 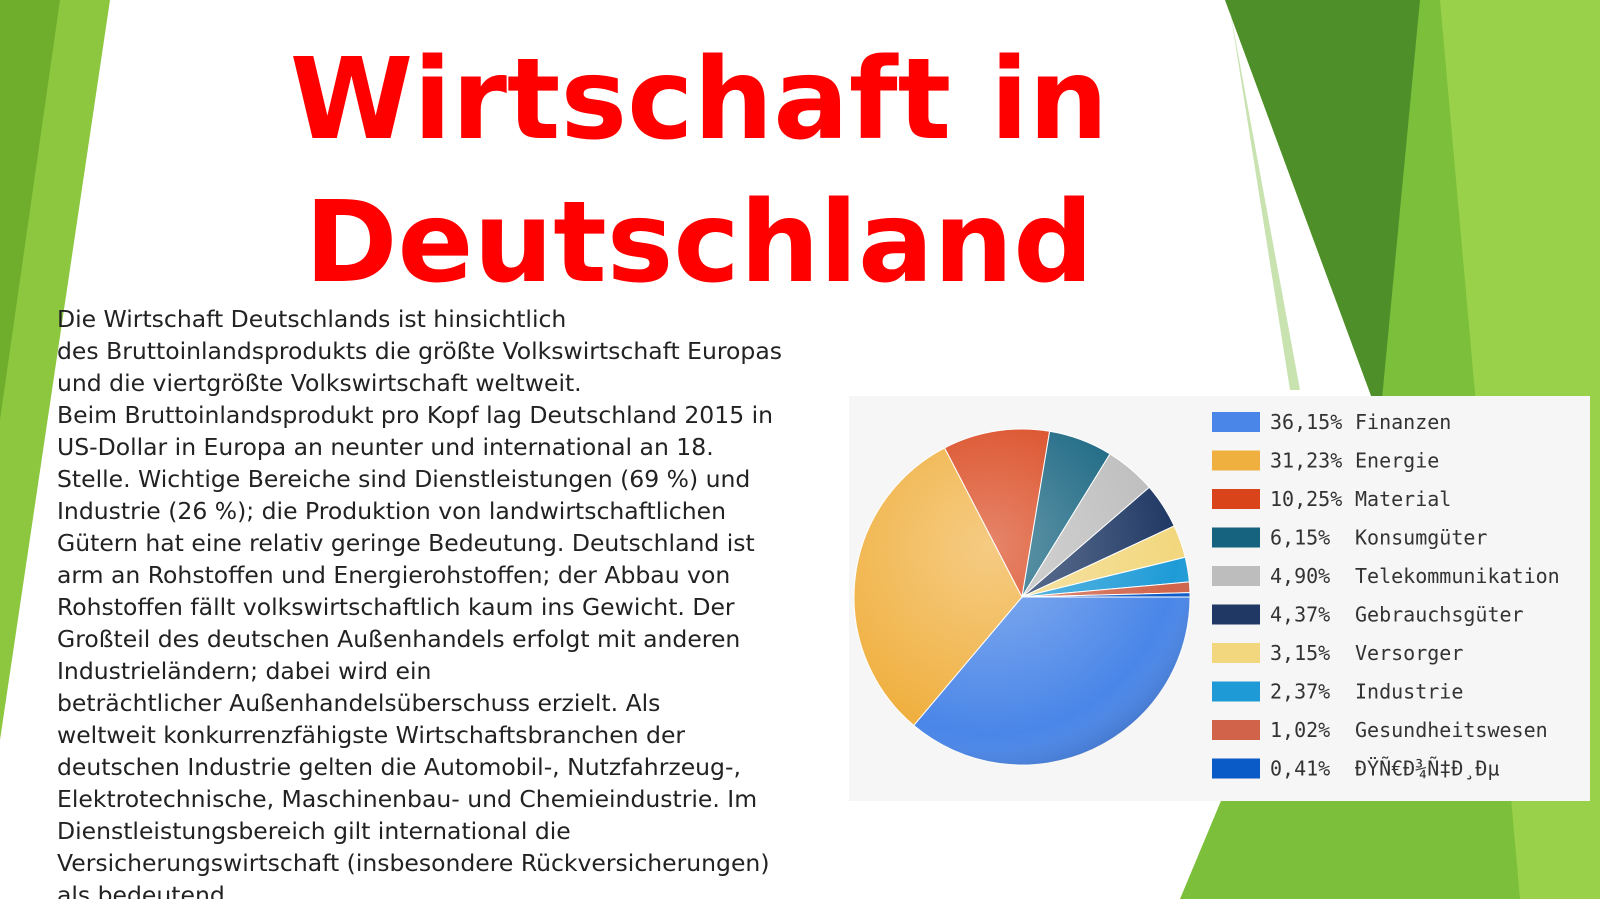 What do you see at coordinates (144, 890) in the screenshot?
I see `body-line: als bedeutend.` at bounding box center [144, 890].